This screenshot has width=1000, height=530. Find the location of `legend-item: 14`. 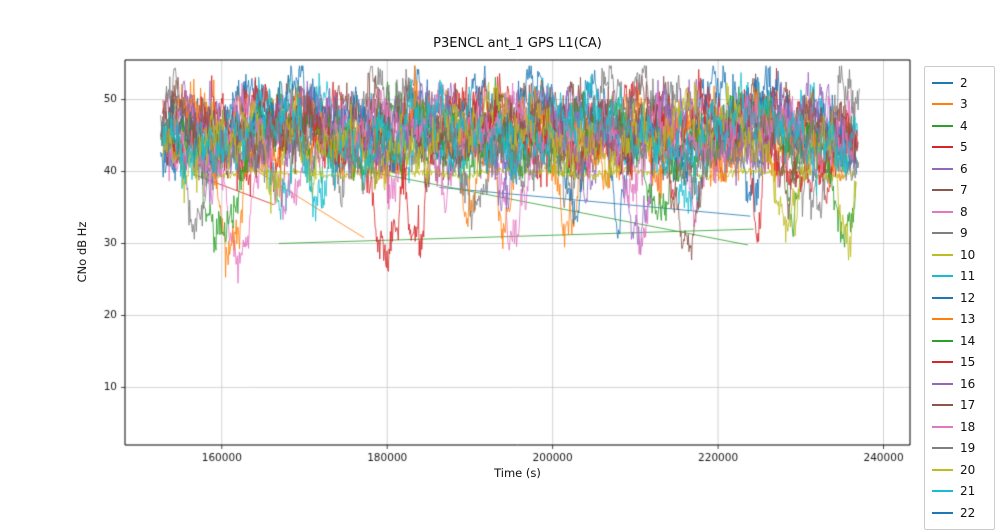

legend-item: 14 is located at coordinates (963, 341).